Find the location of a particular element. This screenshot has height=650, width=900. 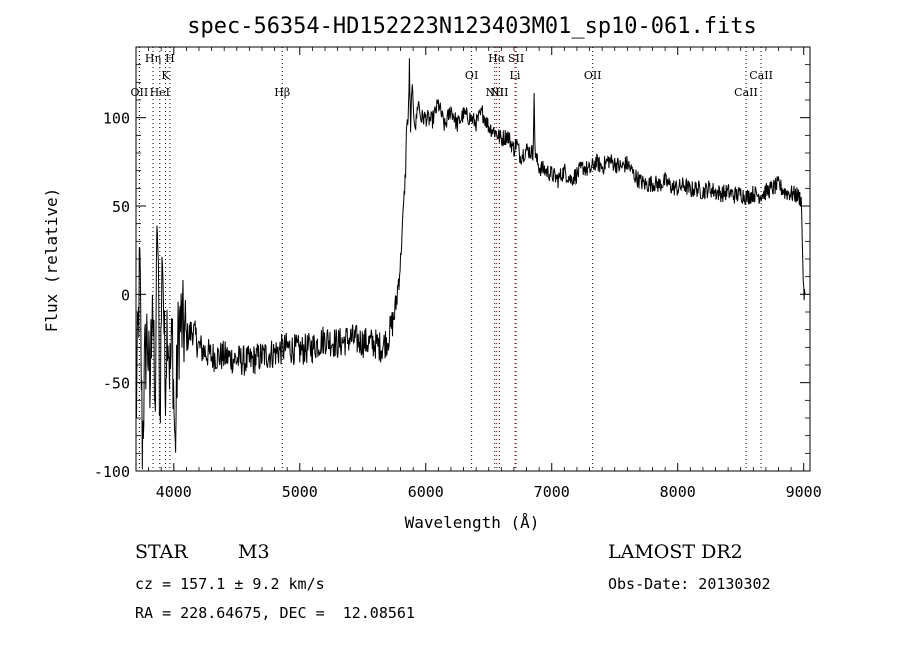

ra-dec: RA = 228.64675, DEC = 12.08561 is located at coordinates (275, 613).